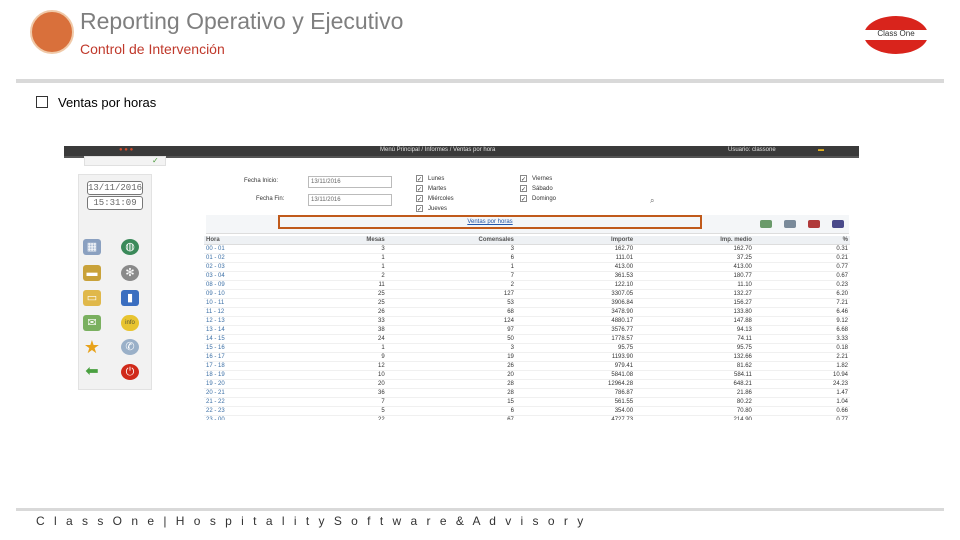 The width and height of the screenshot is (960, 540). What do you see at coordinates (341, 366) in the screenshot?
I see `table-cell: 12` at bounding box center [341, 366].